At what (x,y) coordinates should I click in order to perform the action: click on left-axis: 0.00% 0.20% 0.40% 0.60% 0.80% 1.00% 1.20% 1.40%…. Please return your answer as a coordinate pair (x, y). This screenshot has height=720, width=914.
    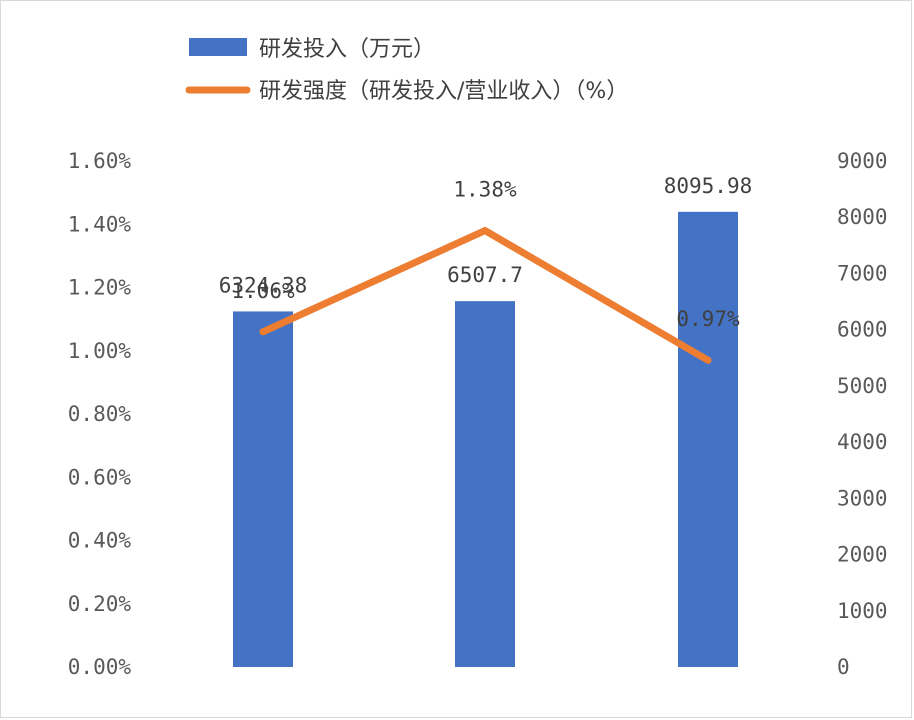
    Looking at the image, I should click on (100, 414).